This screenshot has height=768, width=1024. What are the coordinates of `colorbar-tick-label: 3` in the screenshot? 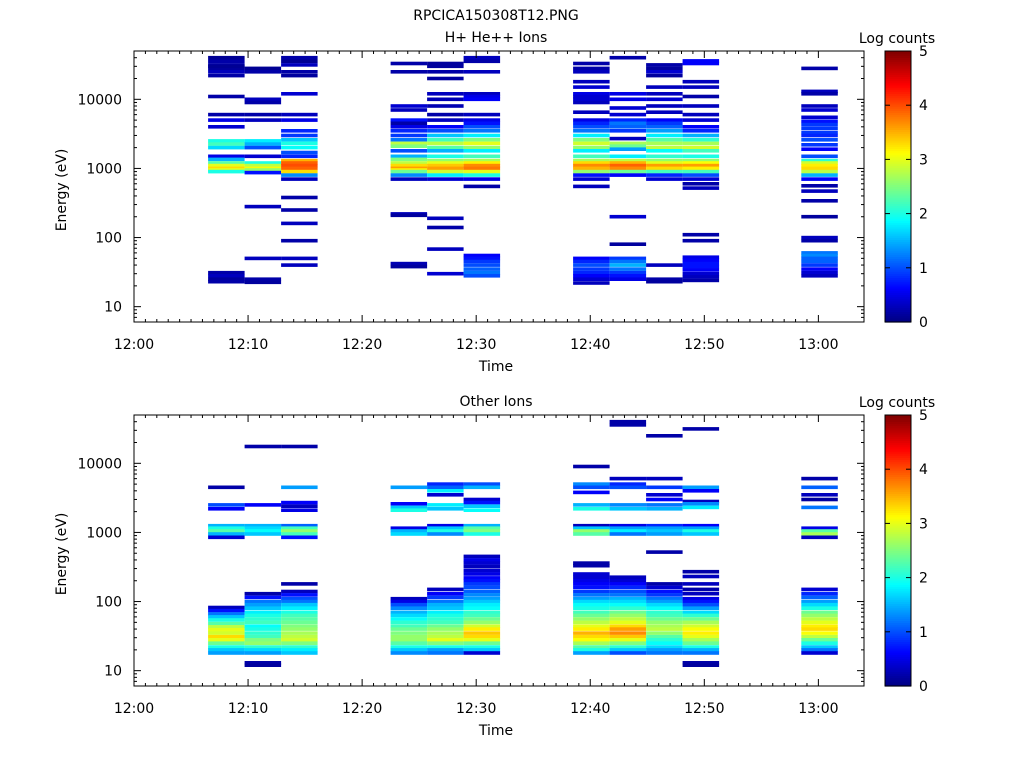 It's located at (923, 524).